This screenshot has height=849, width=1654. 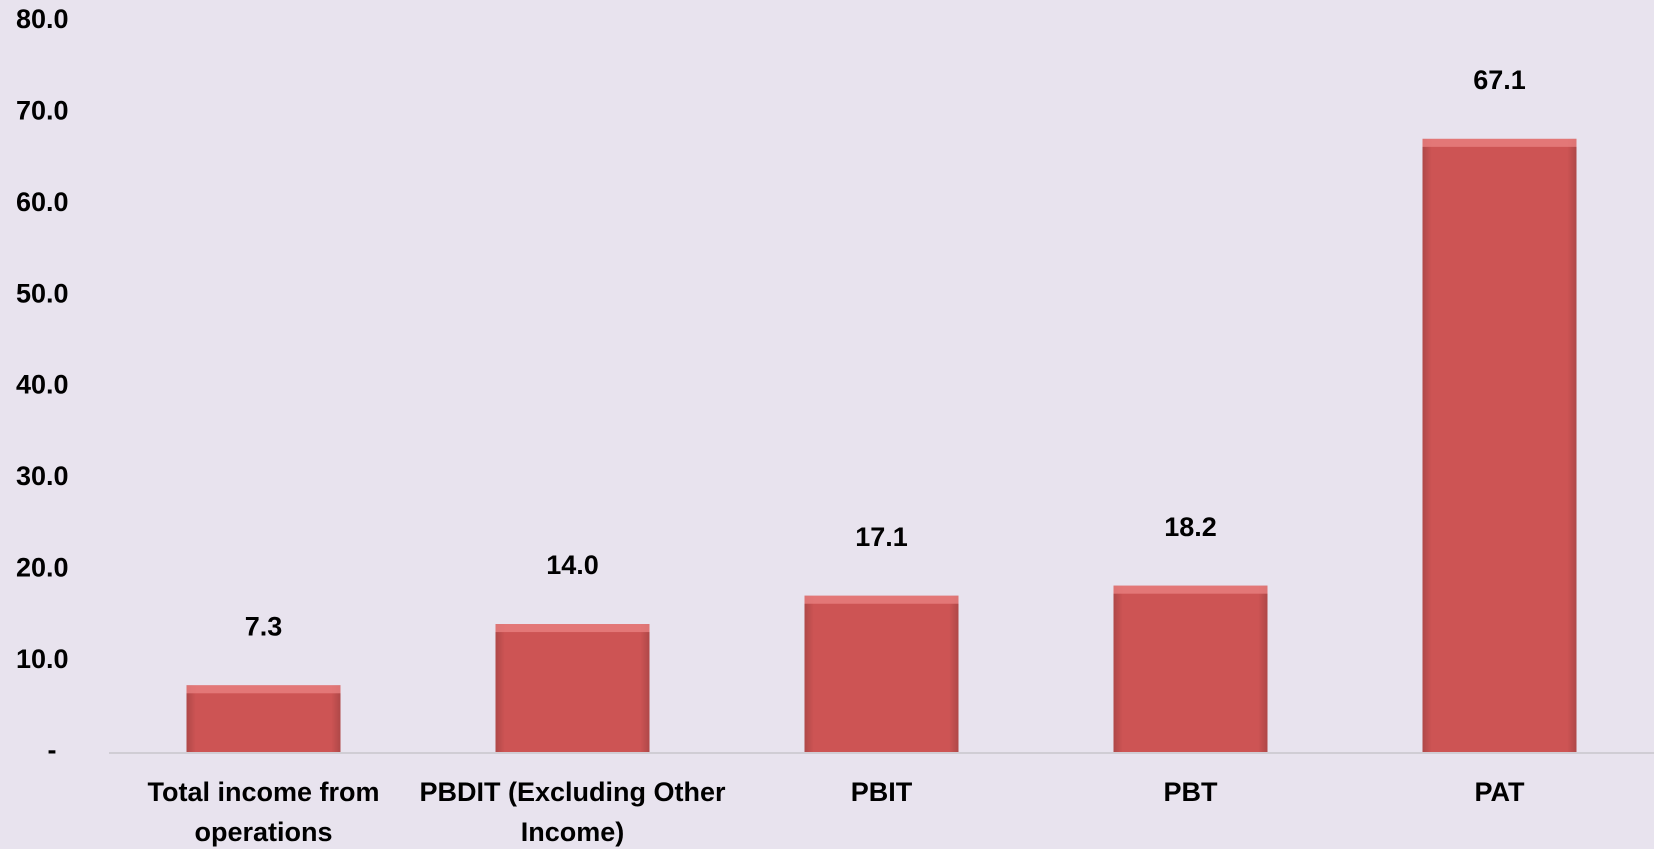 I want to click on x-tick-label-box: PBIT, so click(x=881, y=792).